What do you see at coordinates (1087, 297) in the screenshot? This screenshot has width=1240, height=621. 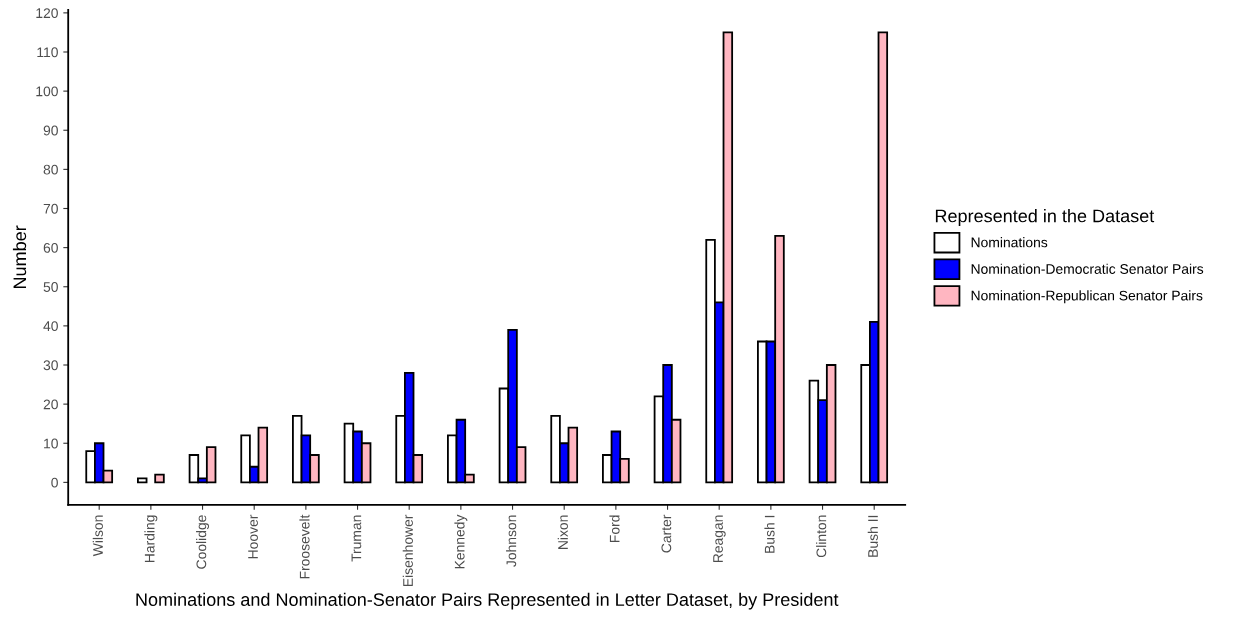 I see `legend-label: Nomination-Republican Senator Pairs` at bounding box center [1087, 297].